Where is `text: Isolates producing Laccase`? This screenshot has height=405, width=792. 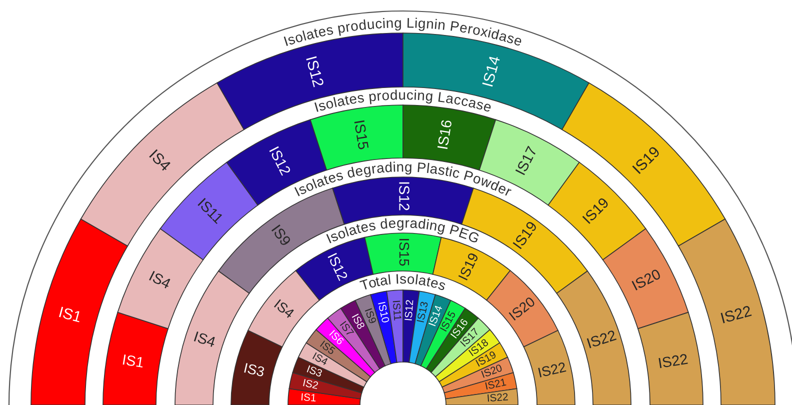 text: Isolates producing Laccase is located at coordinates (403, 101).